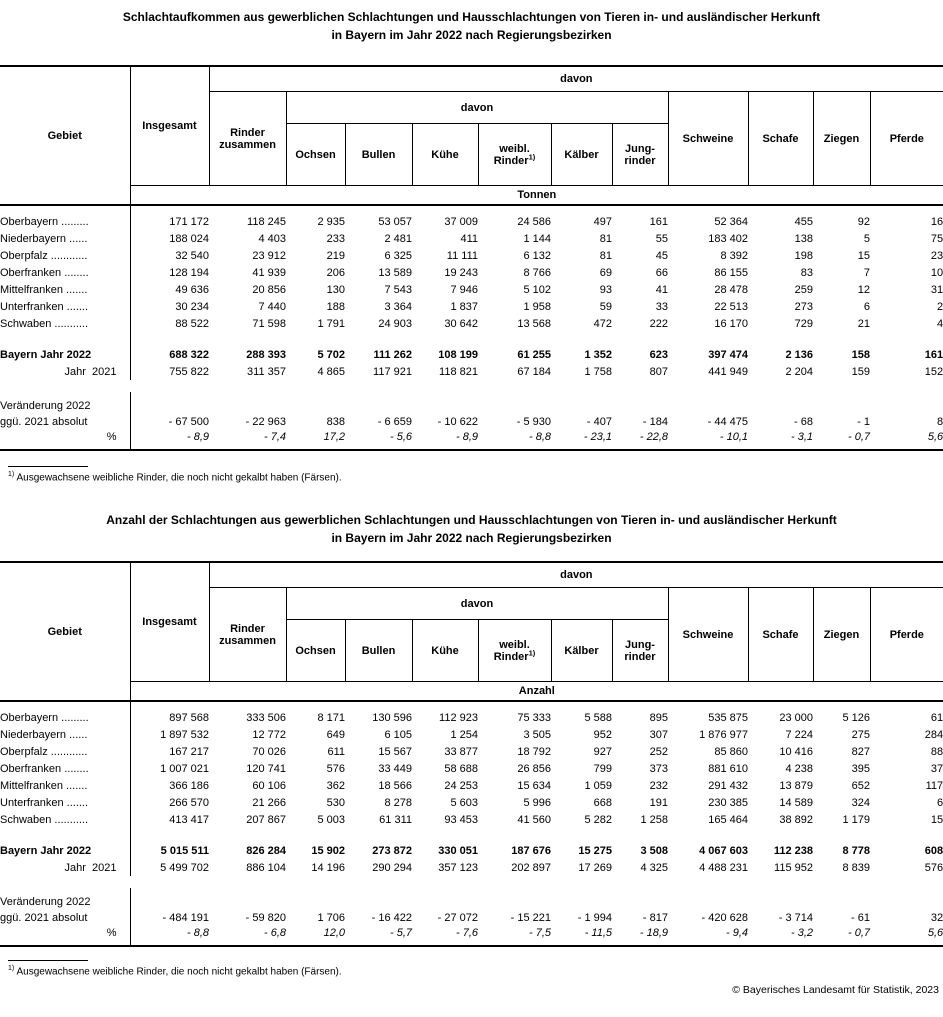 The height and width of the screenshot is (1017, 943). What do you see at coordinates (395, 323) in the screenshot?
I see `value-cell: 24 903` at bounding box center [395, 323].